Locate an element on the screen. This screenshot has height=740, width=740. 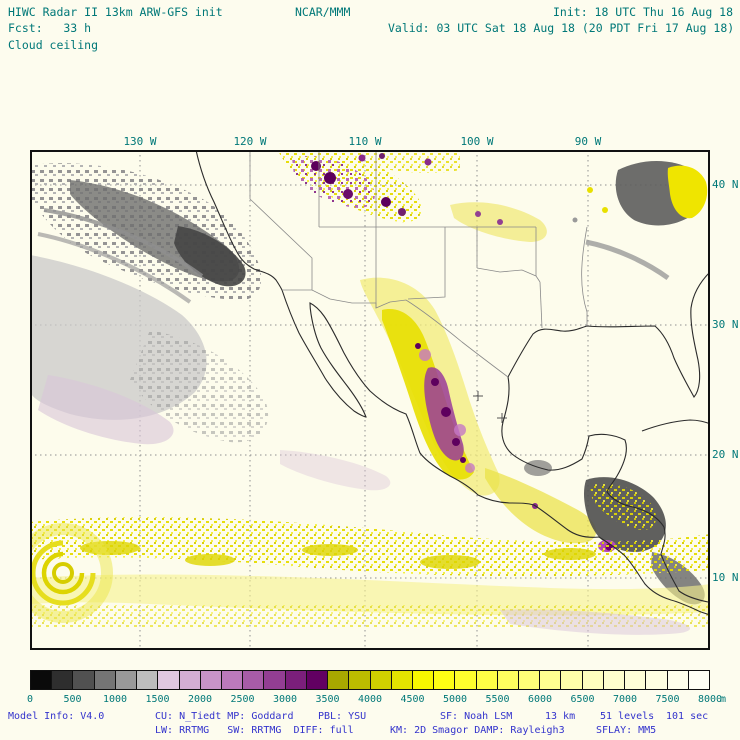
field-name-label: Cloud ceiling is located at coordinates (53, 45).